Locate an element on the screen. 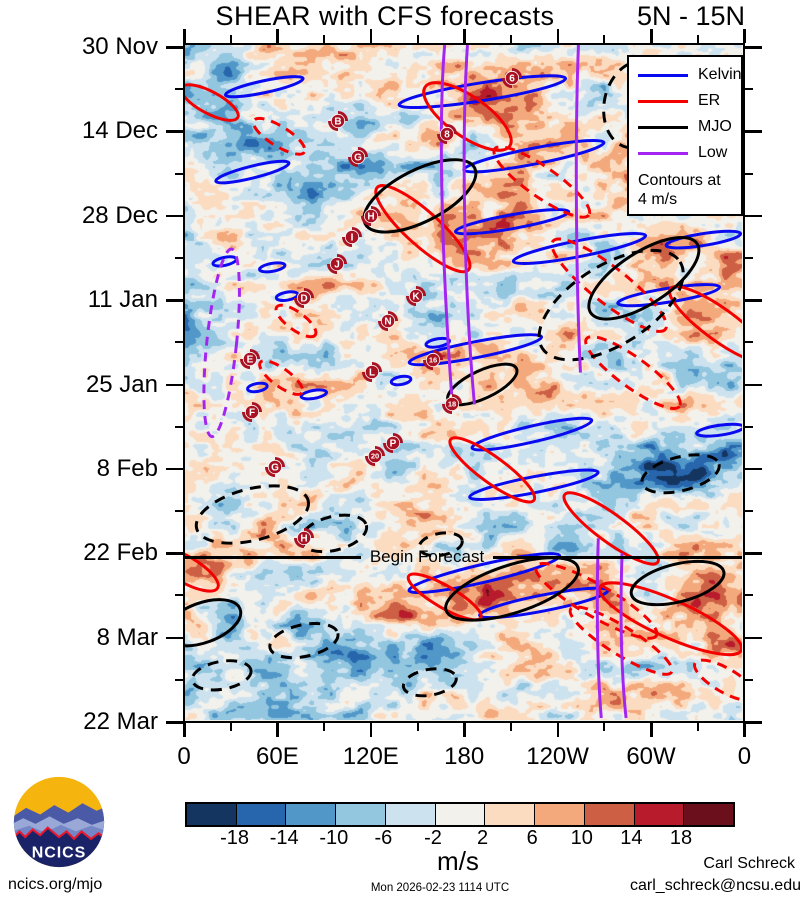 The image size is (809, 907). x-tick-label: 120E is located at coordinates (370, 756).